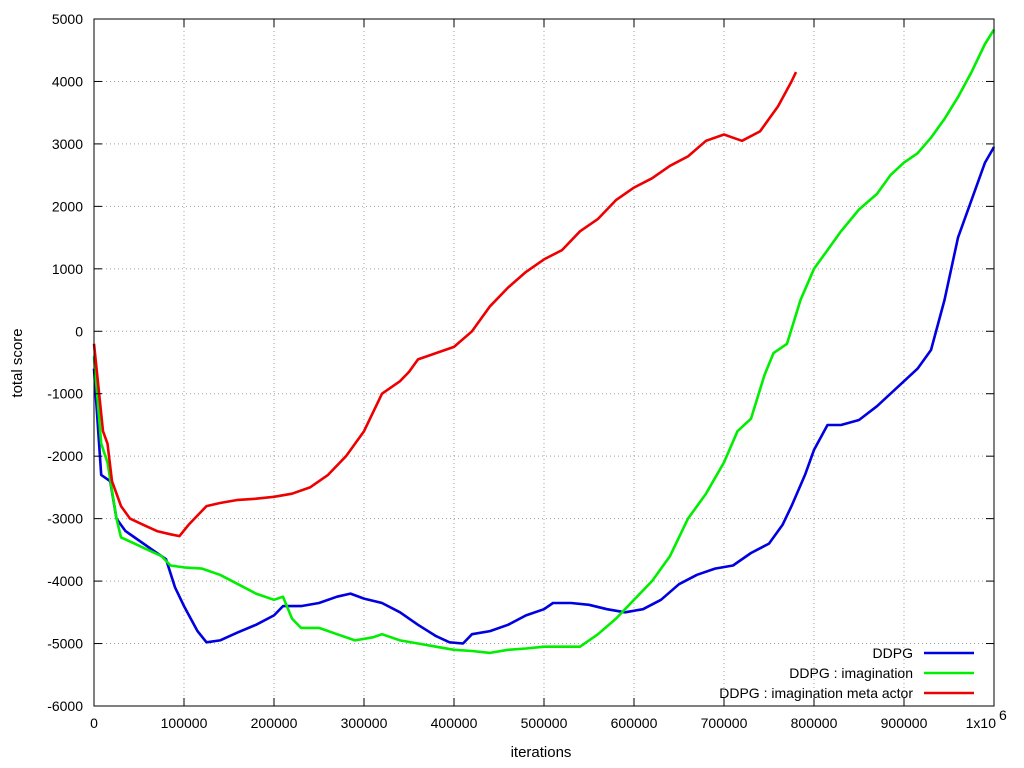 This screenshot has height=768, width=1024. I want to click on y-tick-label: -6000, so click(65, 706).